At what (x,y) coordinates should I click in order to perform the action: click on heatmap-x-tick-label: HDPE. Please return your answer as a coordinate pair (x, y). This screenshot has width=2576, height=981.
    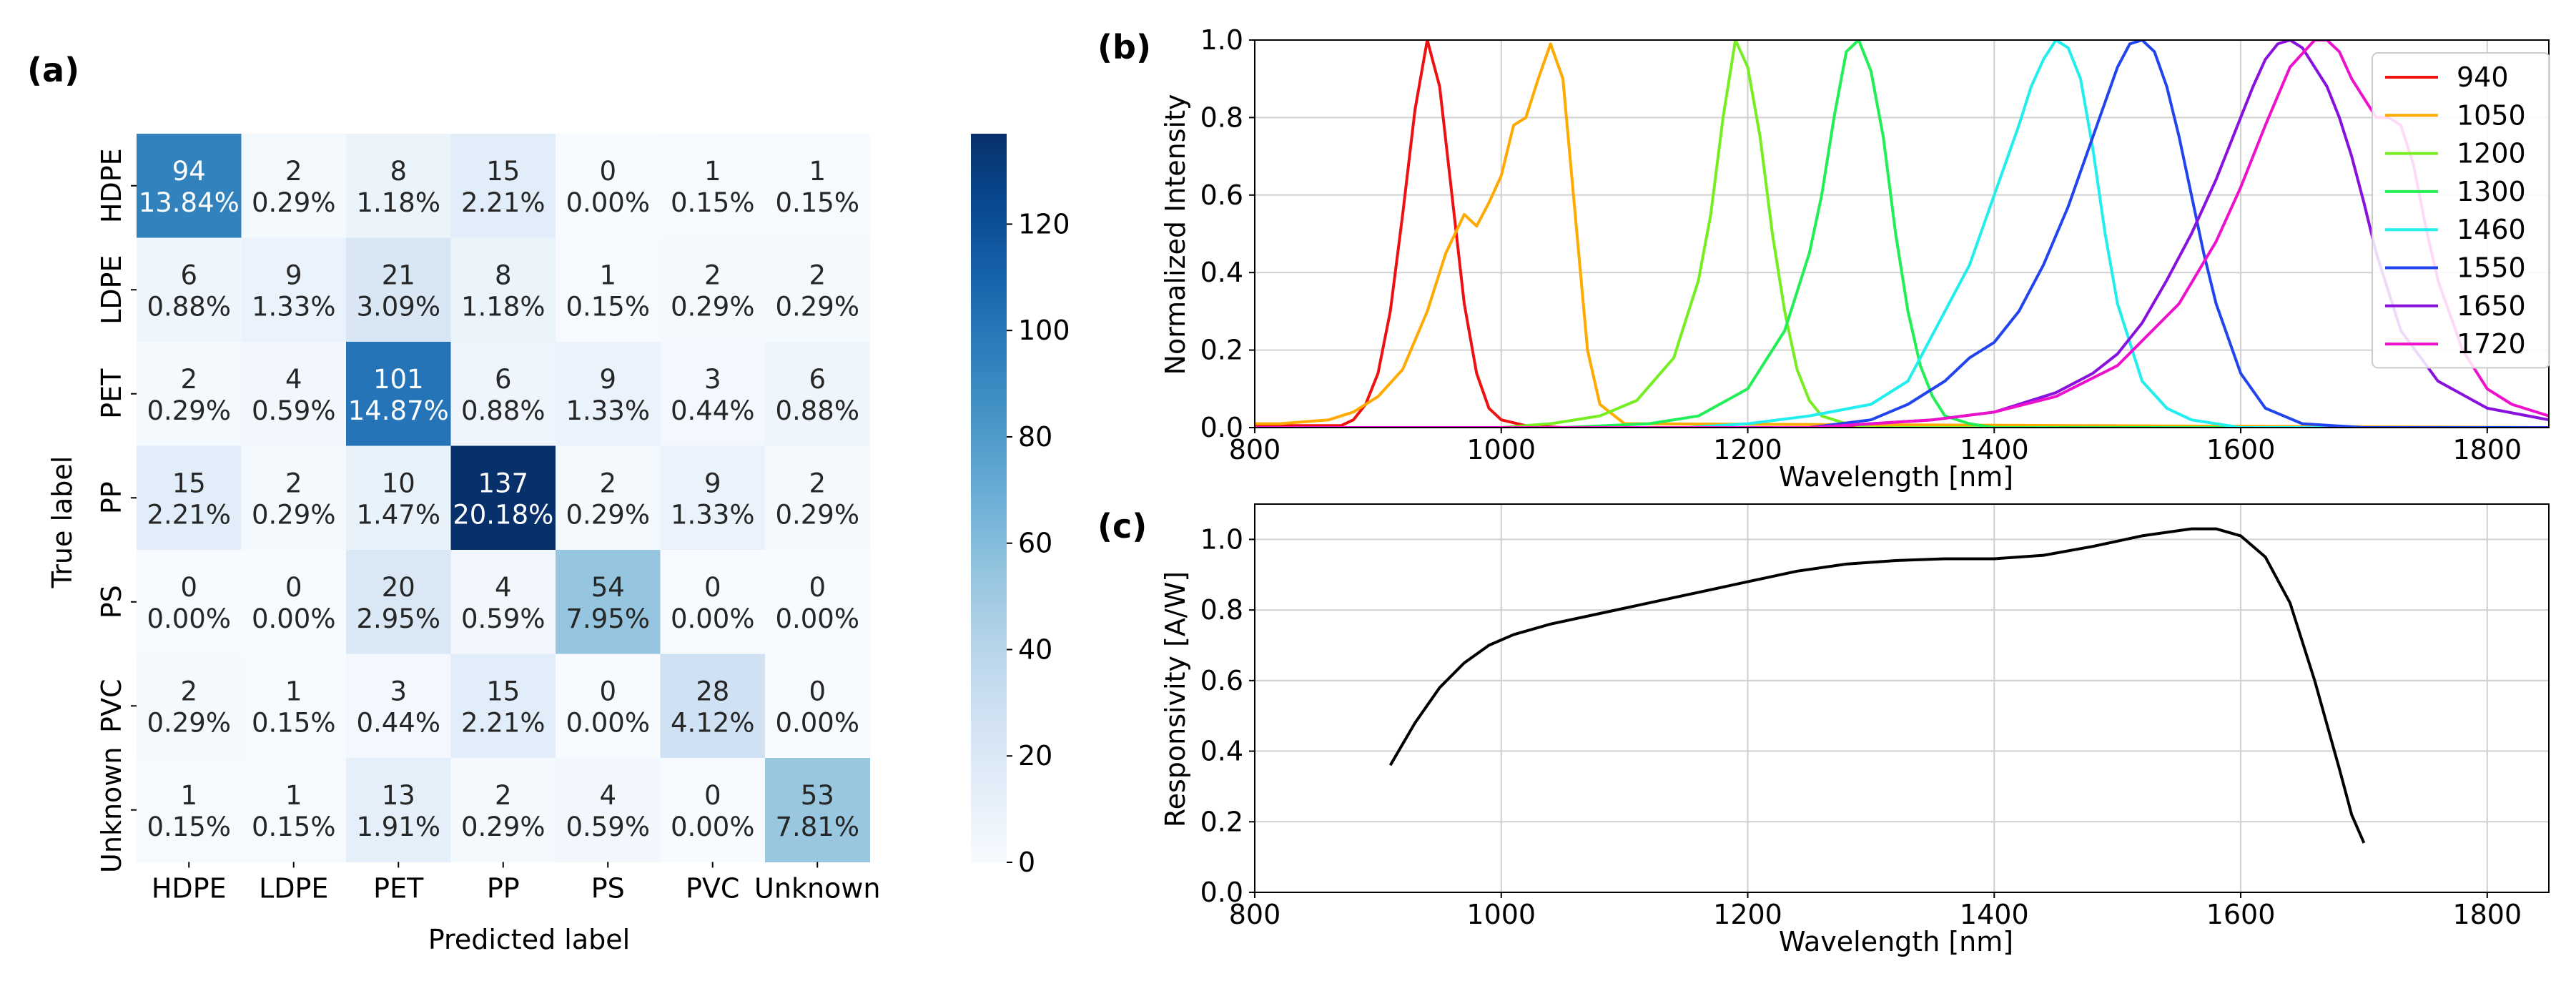
    Looking at the image, I should click on (189, 889).